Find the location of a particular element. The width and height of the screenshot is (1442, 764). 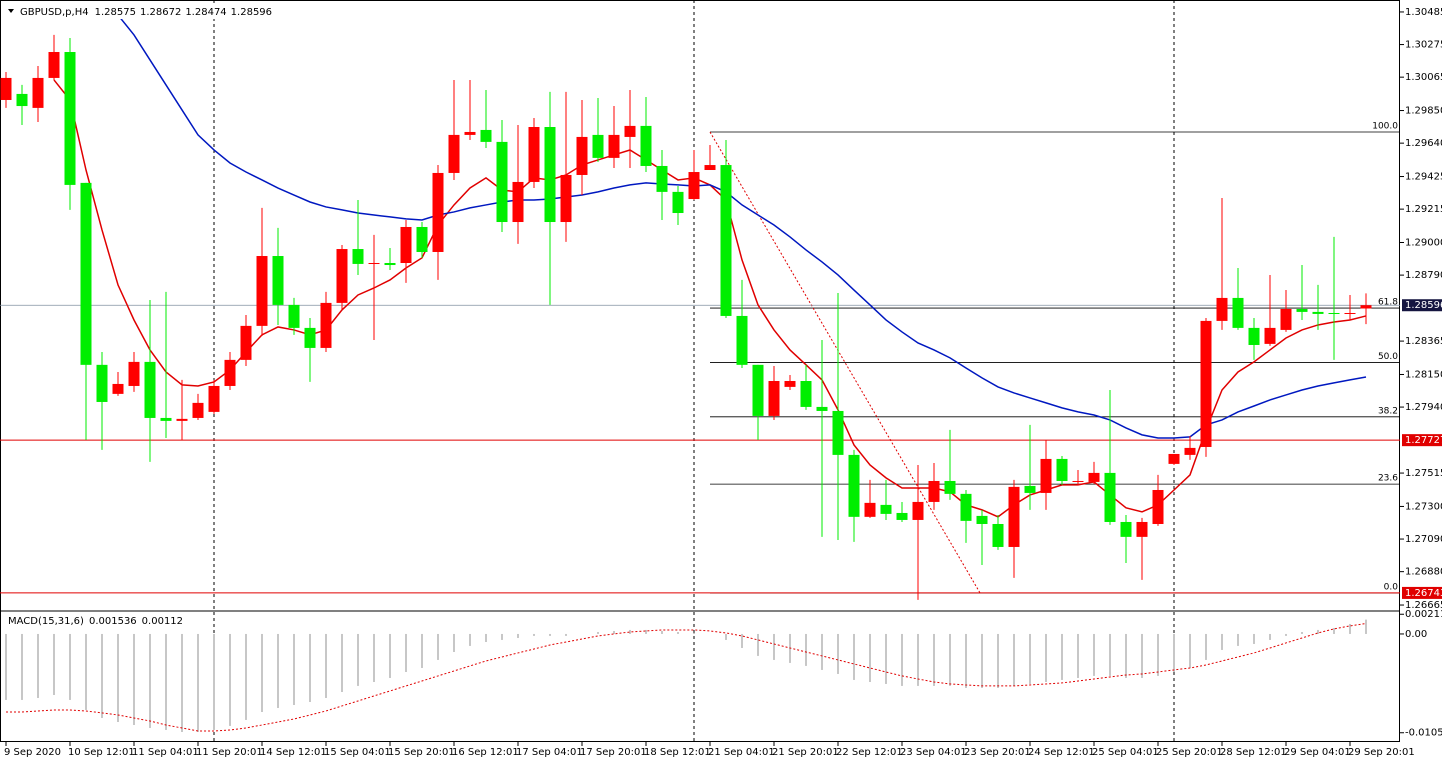

x-tick-label: 21 Sep 20:01 is located at coordinates (805, 752).